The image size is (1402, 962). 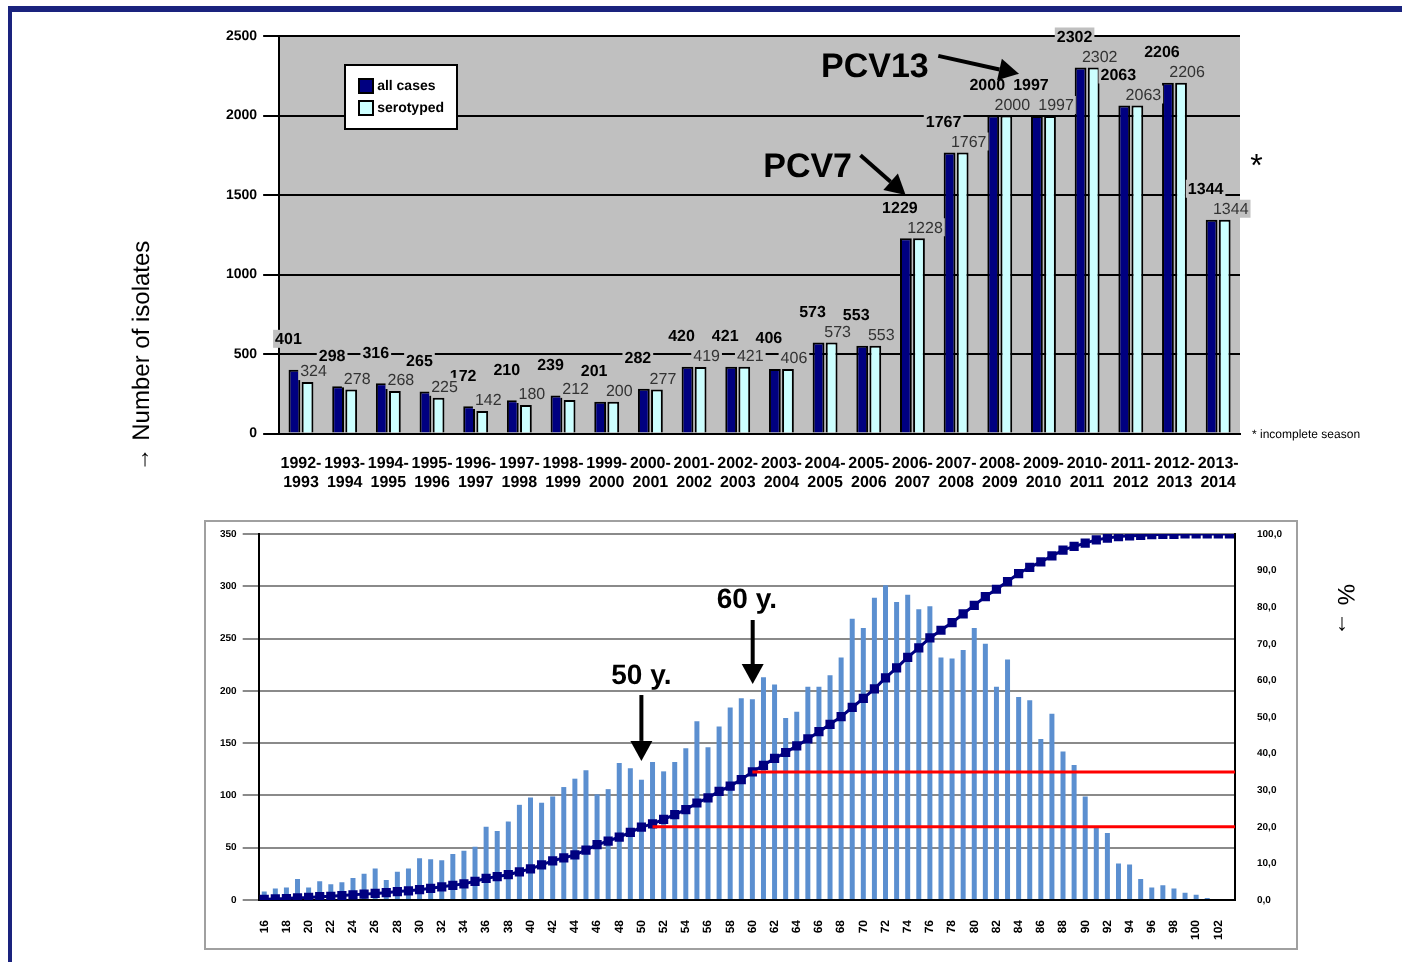 I want to click on x-tick-label: 1999-2000, so click(x=607, y=472).